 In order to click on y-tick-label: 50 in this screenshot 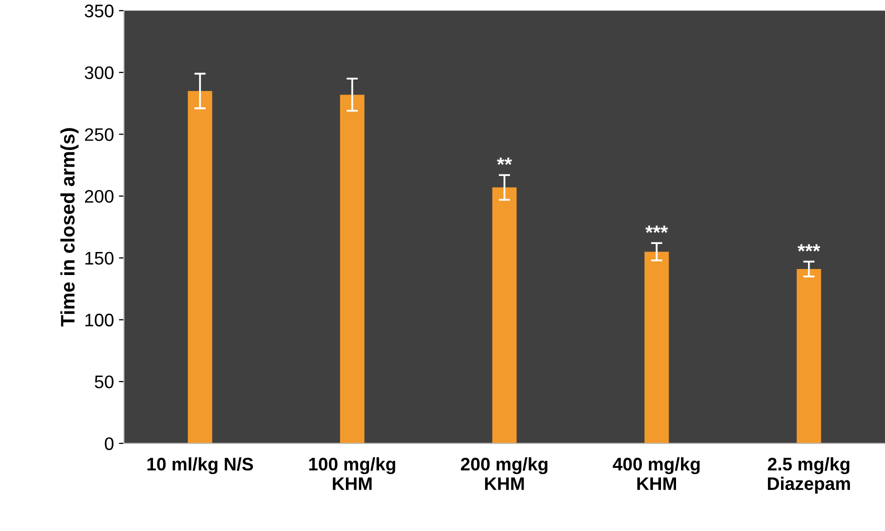, I will do `click(104, 381)`.